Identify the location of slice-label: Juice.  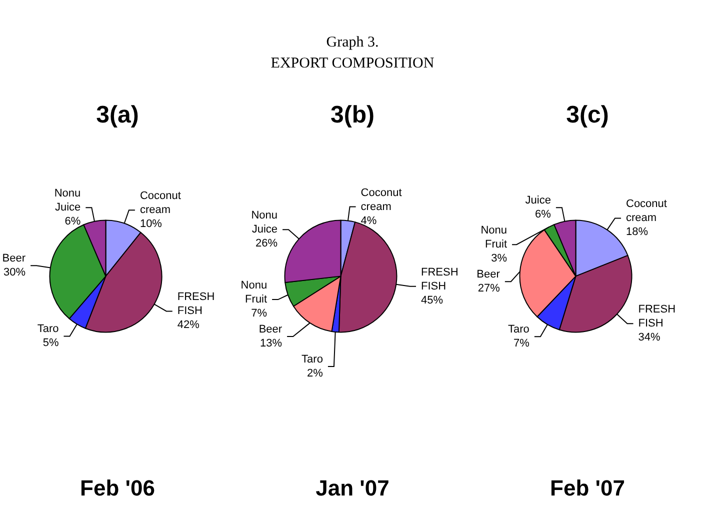
(538, 200).